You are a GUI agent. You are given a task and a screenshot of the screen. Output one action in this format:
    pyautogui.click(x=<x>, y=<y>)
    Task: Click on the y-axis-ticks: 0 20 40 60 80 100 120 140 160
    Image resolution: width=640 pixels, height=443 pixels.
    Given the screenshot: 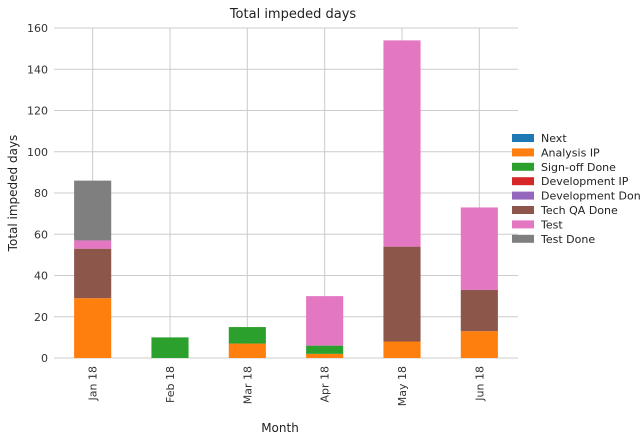 What is the action you would take?
    pyautogui.click(x=37, y=193)
    